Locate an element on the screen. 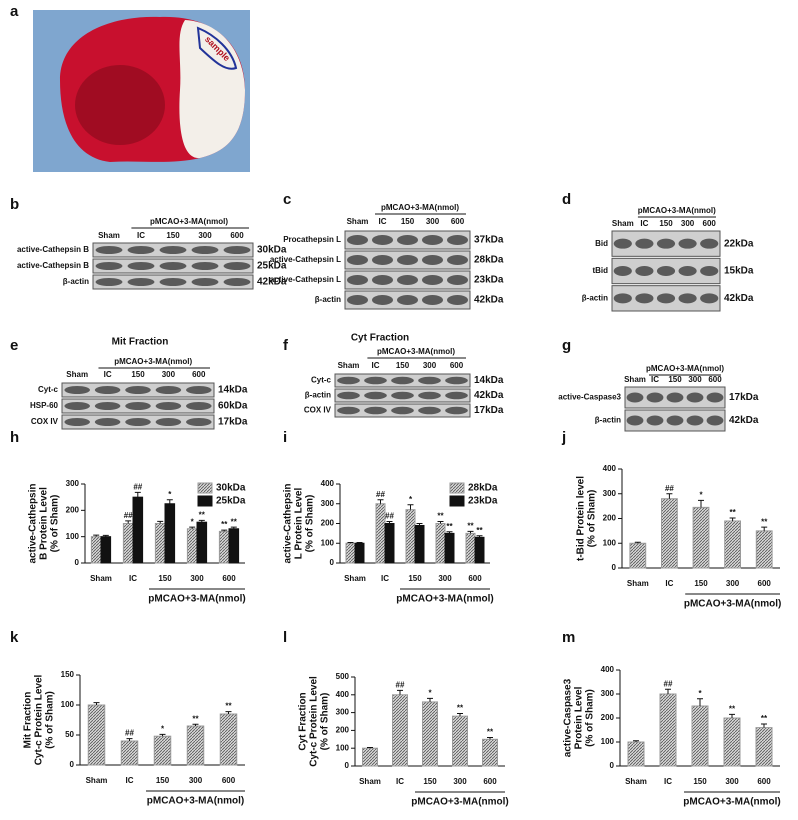  x-axis-label: pMCAO+3-MA(nmol) is located at coordinates (196, 801).